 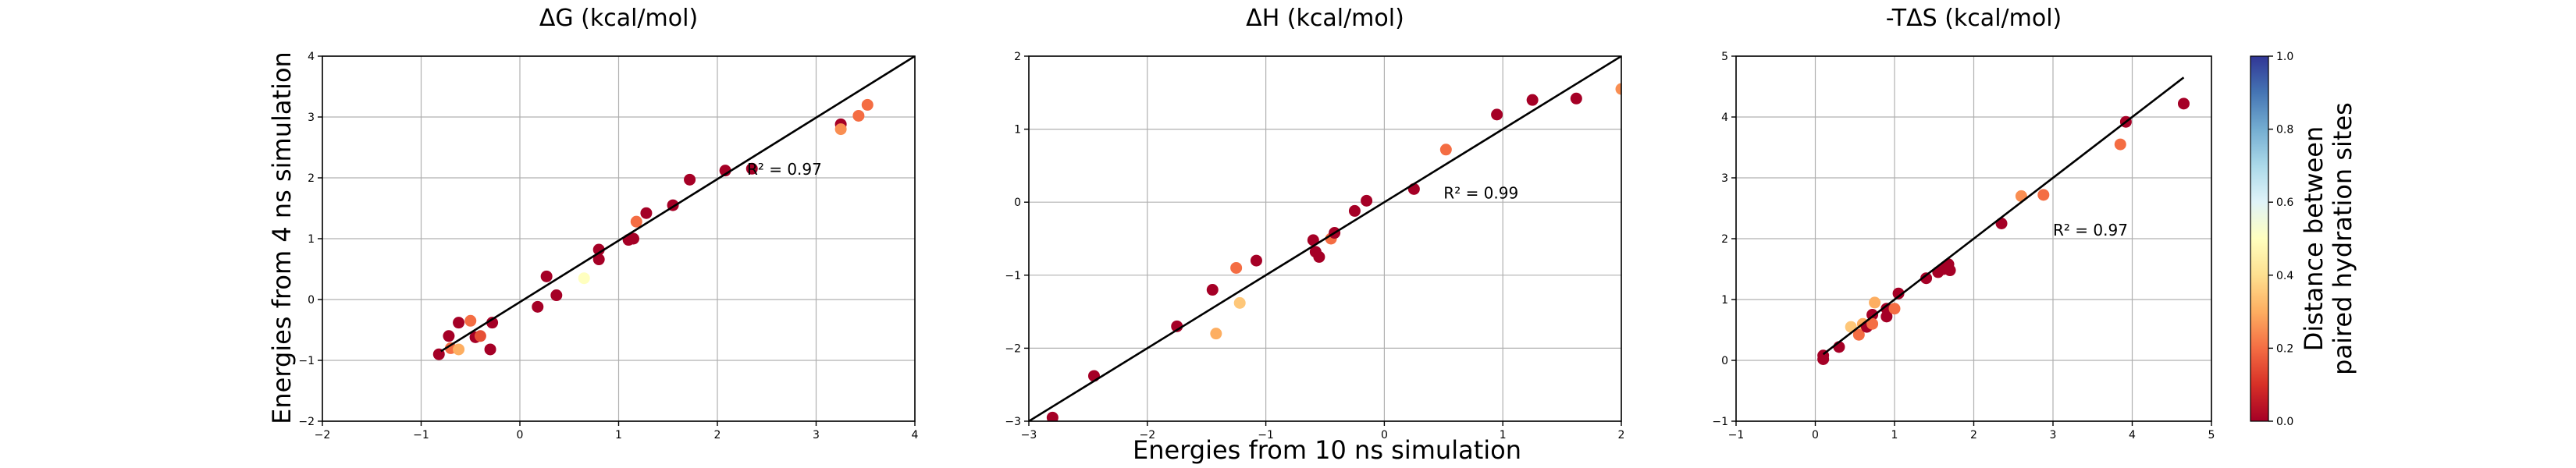 What do you see at coordinates (915, 435) in the screenshot?
I see `x-tick-label: 4` at bounding box center [915, 435].